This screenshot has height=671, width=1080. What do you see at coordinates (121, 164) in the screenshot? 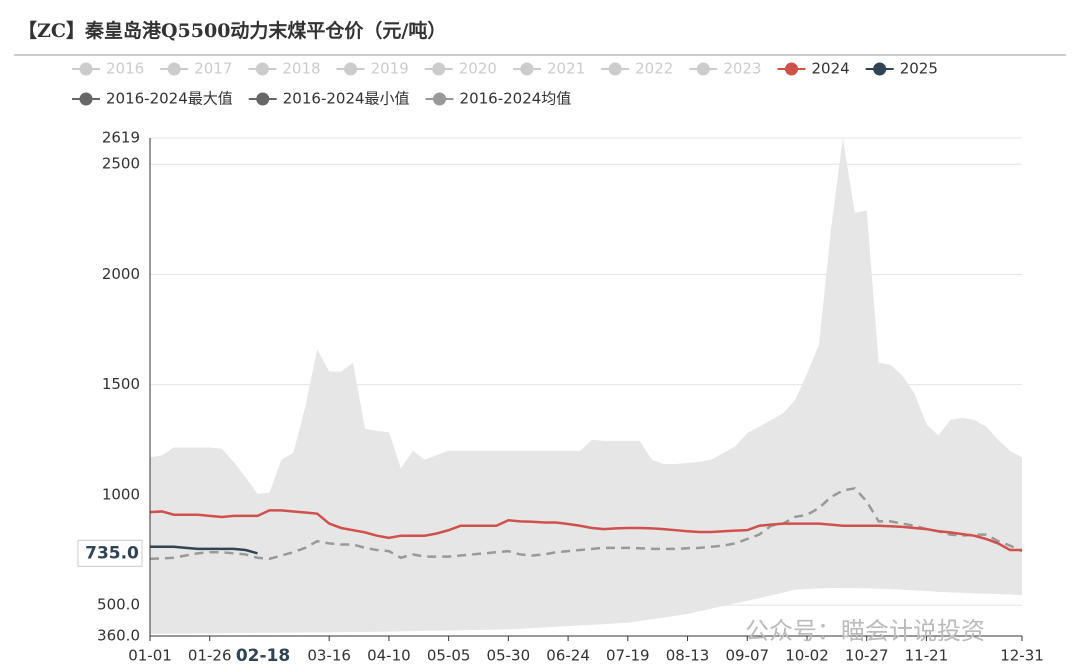
I see `y-tick-label: 2500` at bounding box center [121, 164].